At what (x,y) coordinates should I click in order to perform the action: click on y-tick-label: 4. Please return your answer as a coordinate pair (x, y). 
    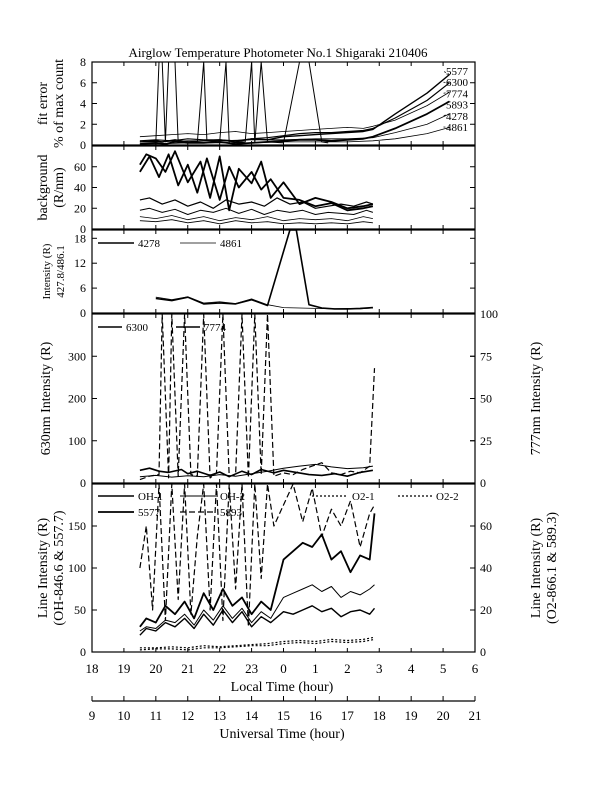
    Looking at the image, I should click on (83, 104).